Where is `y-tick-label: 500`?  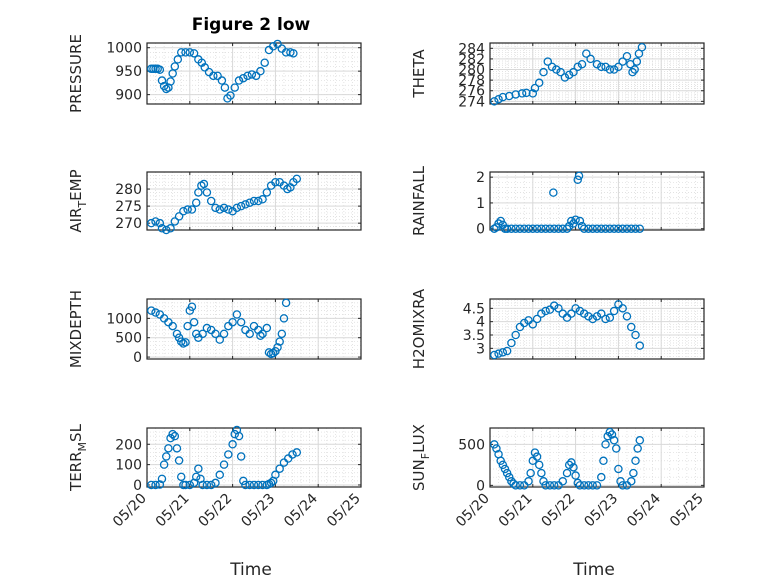
y-tick-label: 500 is located at coordinates (128, 339).